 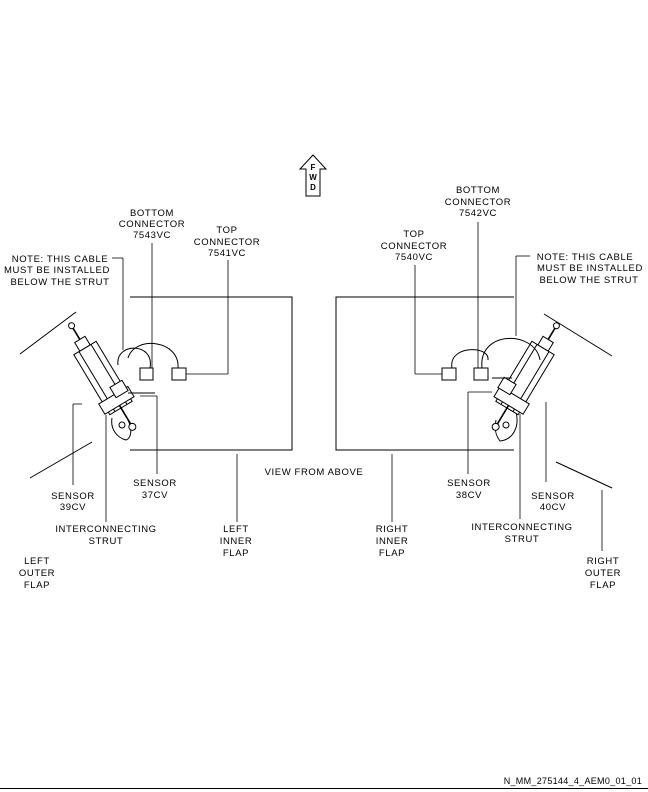 I want to click on left-note-line-2: MUST BE INSTALLED, so click(x=57, y=270).